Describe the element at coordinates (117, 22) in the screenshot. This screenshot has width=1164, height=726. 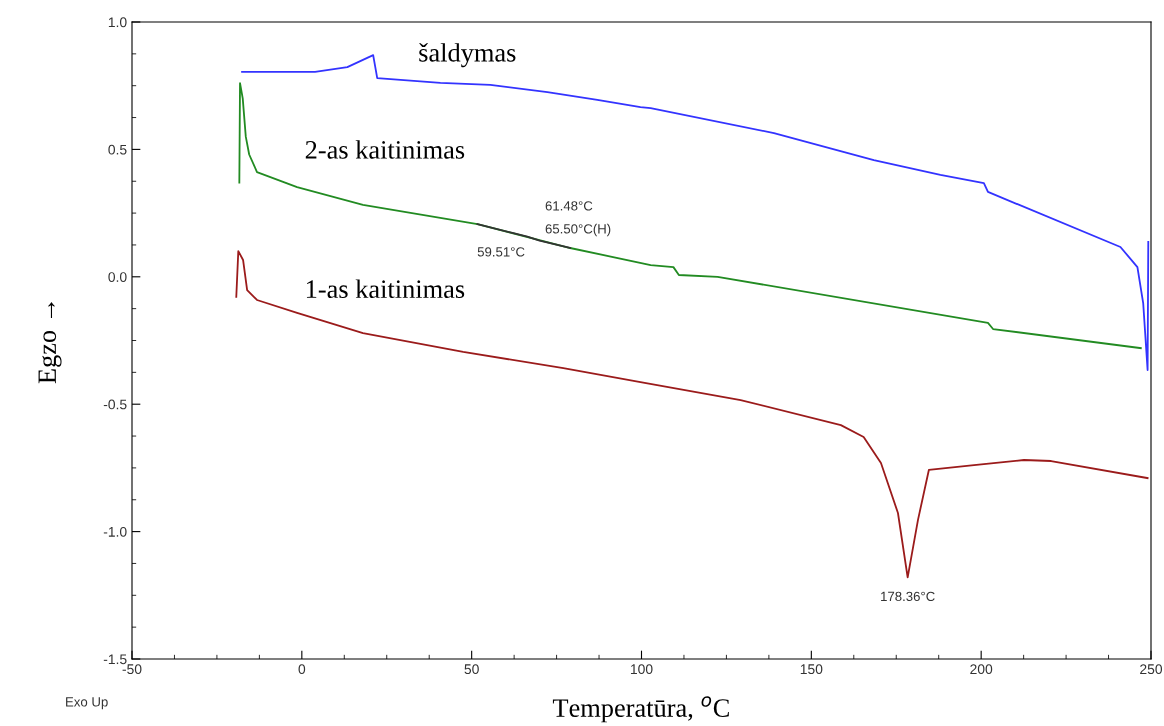
I see `y-tick-label: 1.0` at that location.